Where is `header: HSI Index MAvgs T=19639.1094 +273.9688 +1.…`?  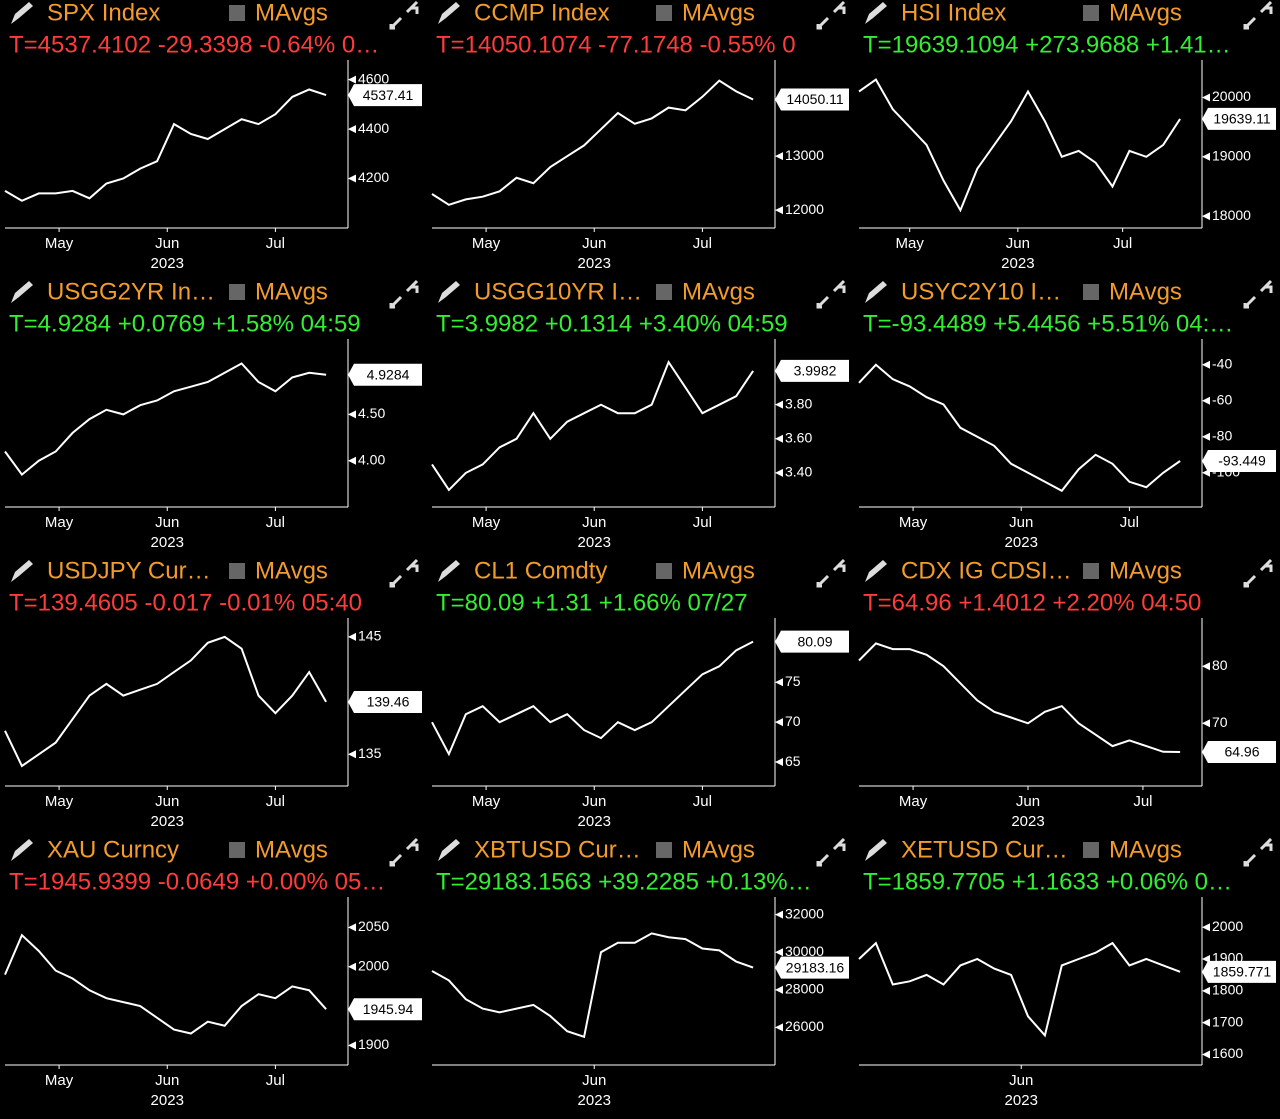
header: HSI Index MAvgs T=19639.1094 +273.9688 +1.… is located at coordinates (1068, 29).